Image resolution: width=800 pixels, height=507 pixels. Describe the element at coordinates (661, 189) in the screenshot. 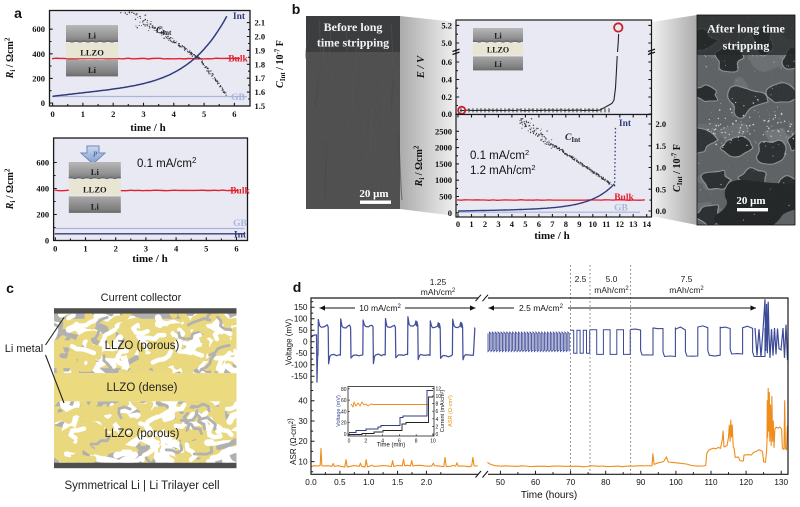

I see `svg-text: 0.5` at that location.